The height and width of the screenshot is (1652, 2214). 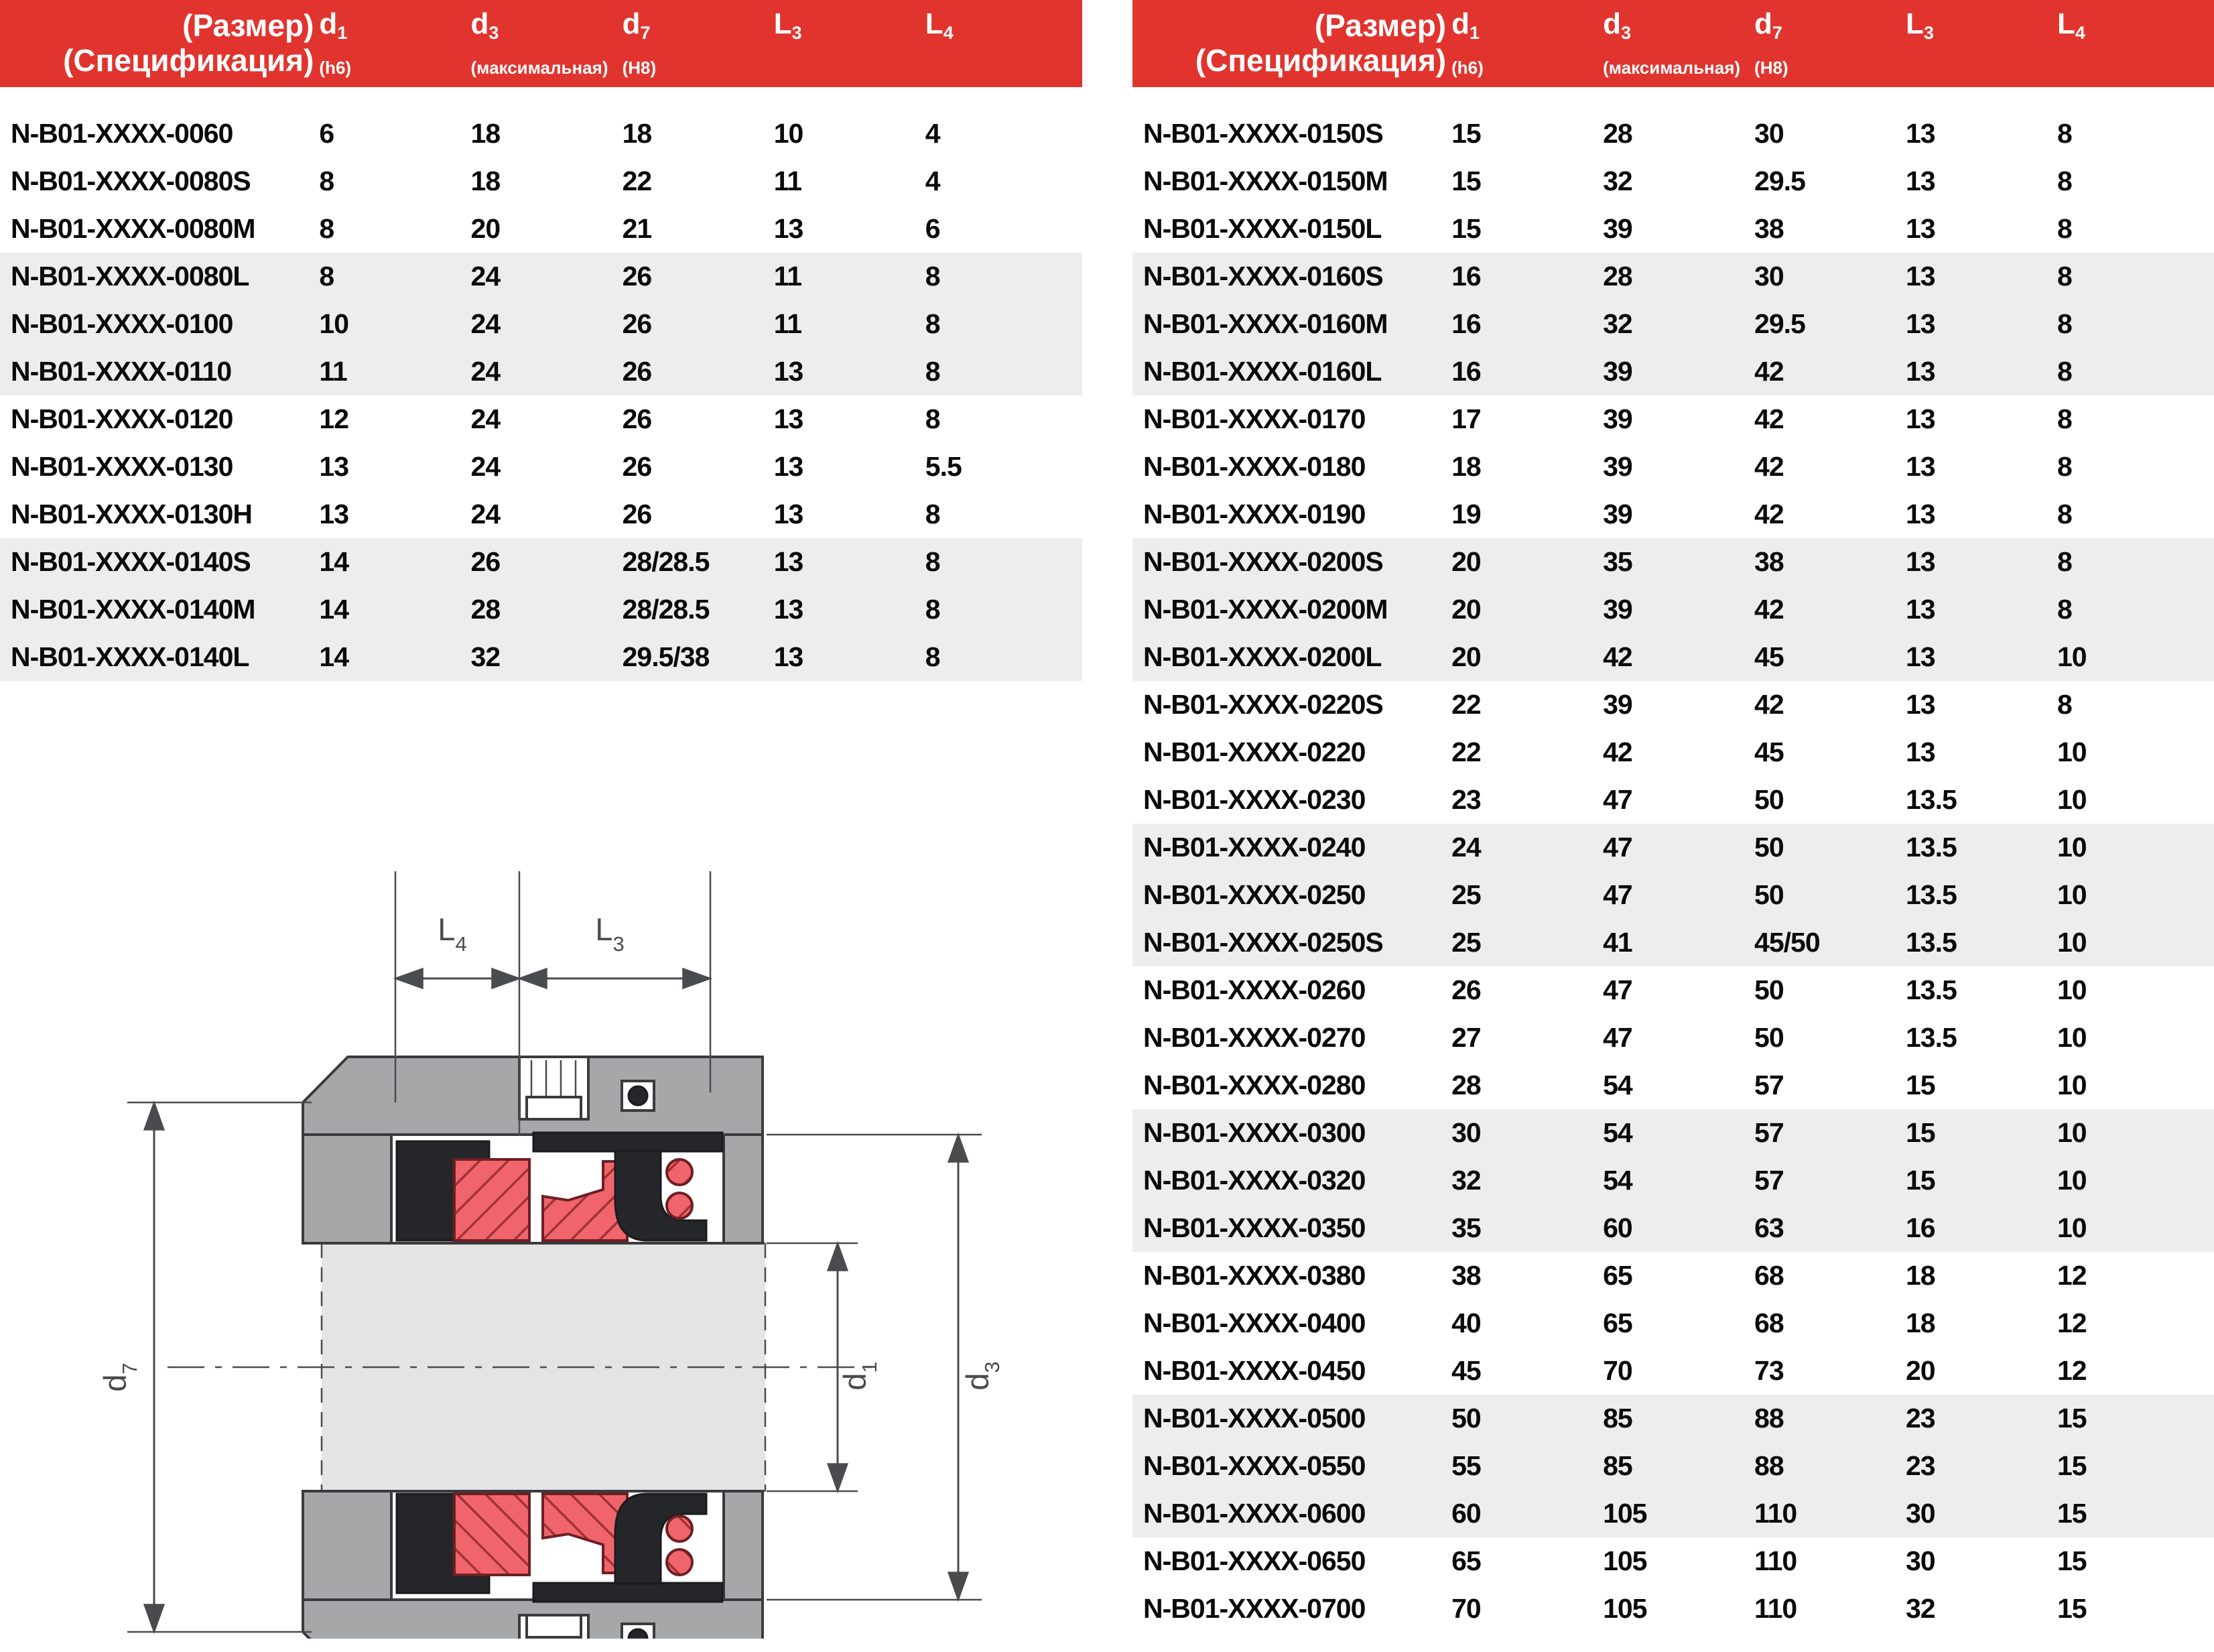 I want to click on cell-part-number: N-B01-XXXX-0220S, so click(x=1263, y=705).